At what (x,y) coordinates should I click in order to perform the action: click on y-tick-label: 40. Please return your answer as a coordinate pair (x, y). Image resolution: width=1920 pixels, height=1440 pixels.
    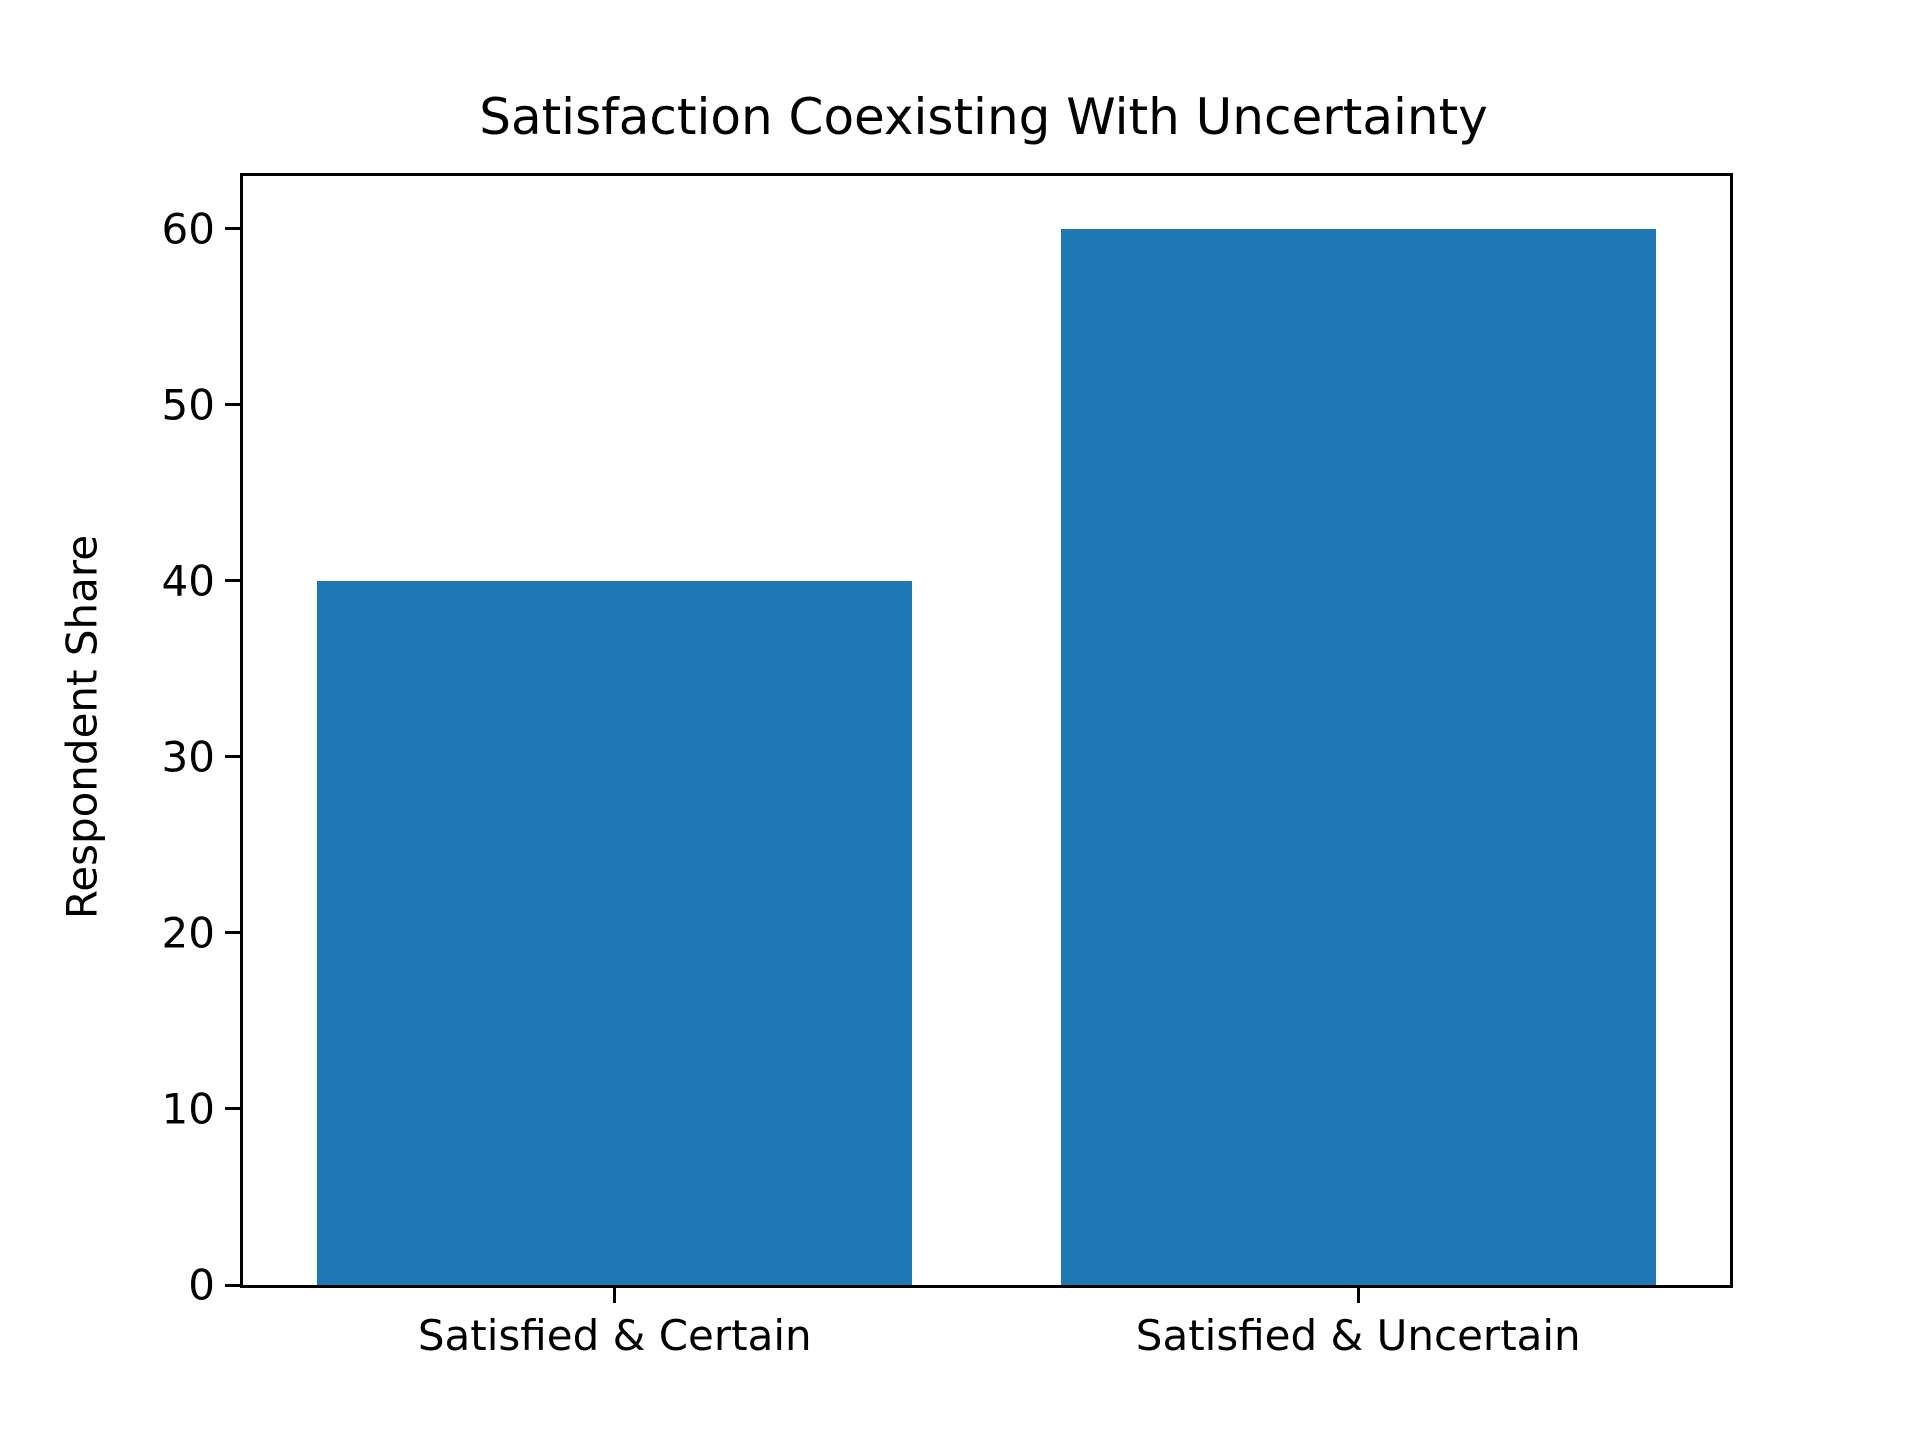
    Looking at the image, I should click on (188, 581).